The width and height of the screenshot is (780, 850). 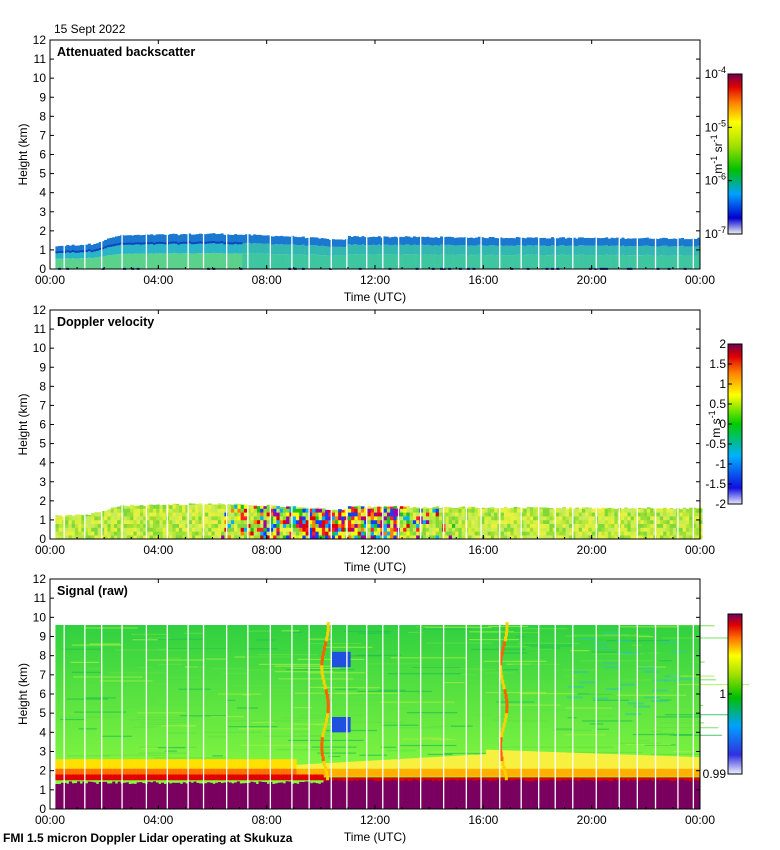 What do you see at coordinates (483, 820) in the screenshot?
I see `x-tick-label: 16:00` at bounding box center [483, 820].